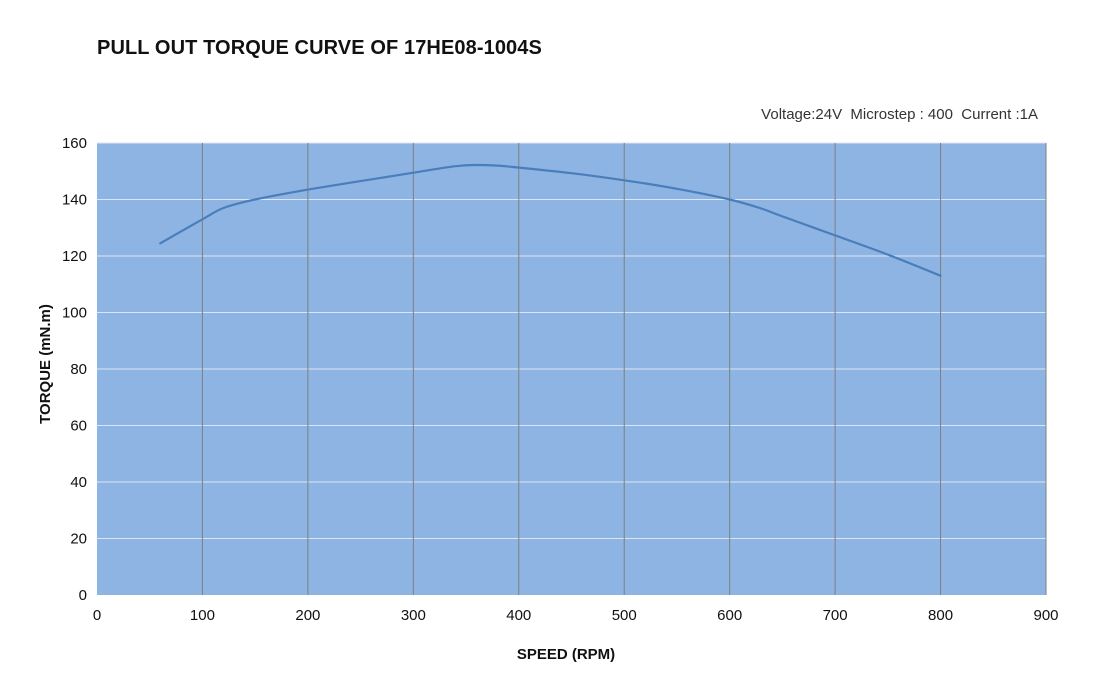 The image size is (1116, 681). What do you see at coordinates (1045, 615) in the screenshot?
I see `x-tick-label: 900` at bounding box center [1045, 615].